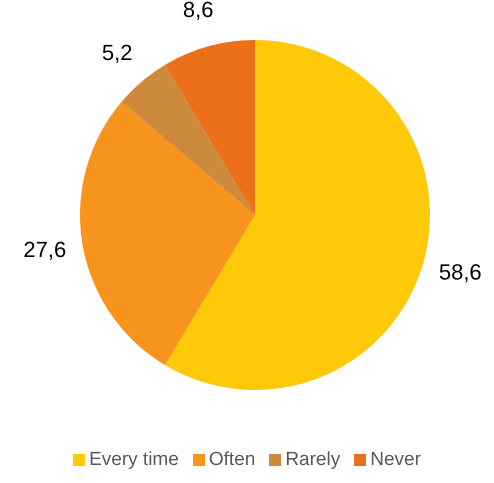 This screenshot has height=483, width=494. What do you see at coordinates (395, 460) in the screenshot?
I see `legend-label: Never` at bounding box center [395, 460].